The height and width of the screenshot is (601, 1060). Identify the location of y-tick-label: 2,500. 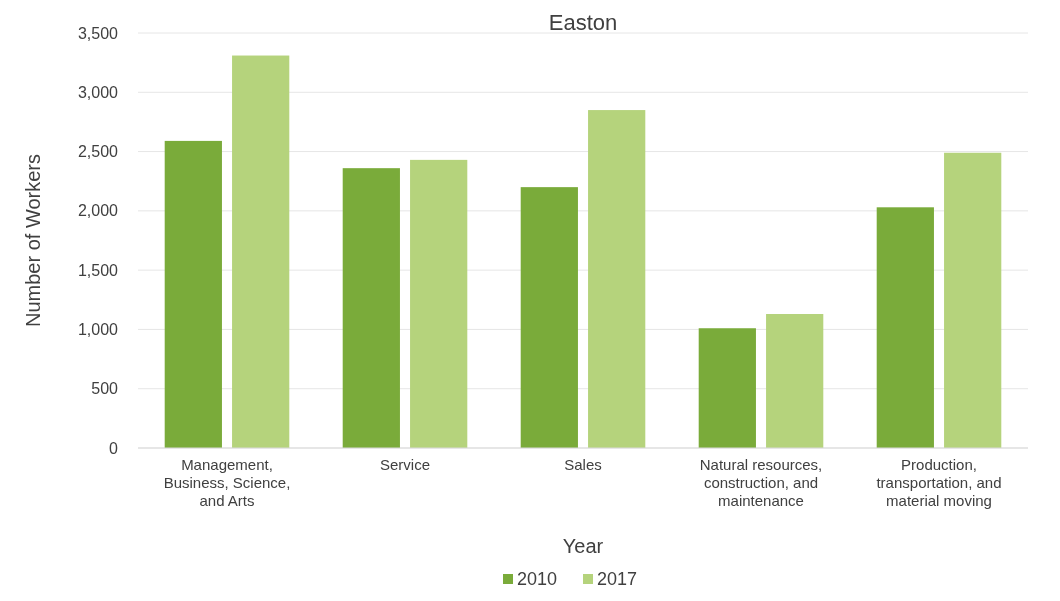
(98, 152).